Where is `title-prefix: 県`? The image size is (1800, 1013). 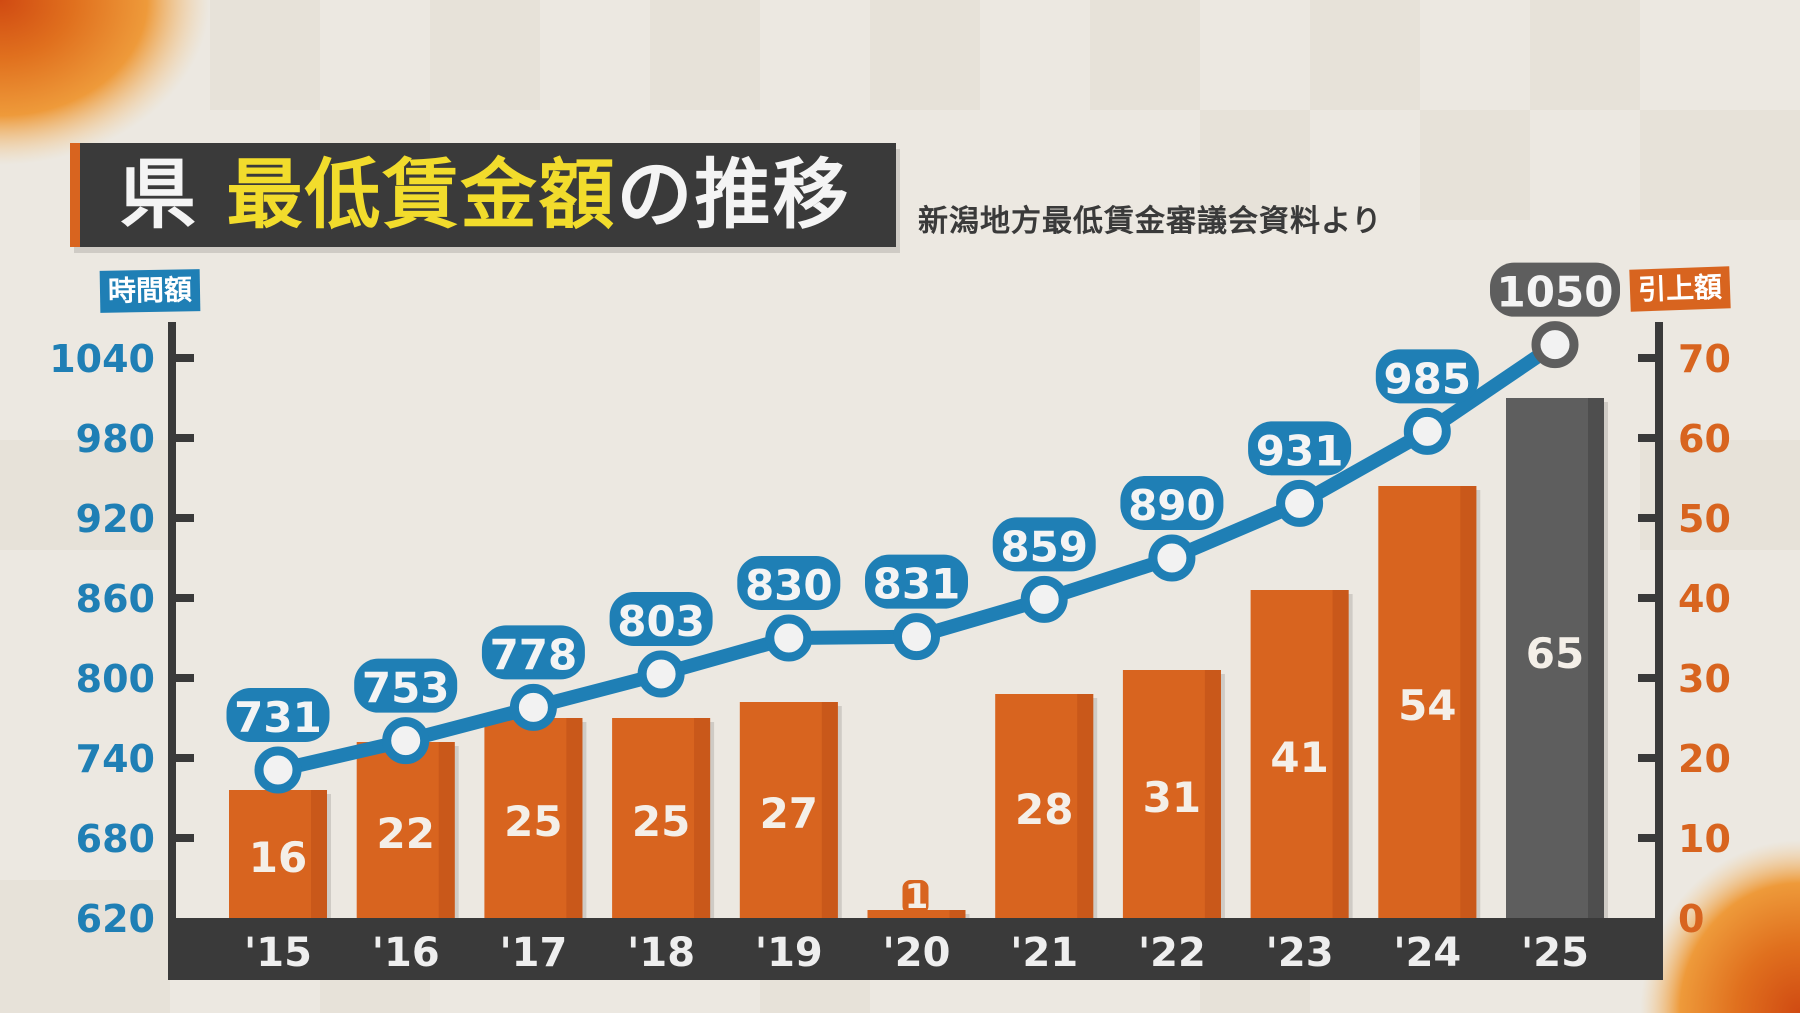
title-prefix: 県 is located at coordinates (173, 194).